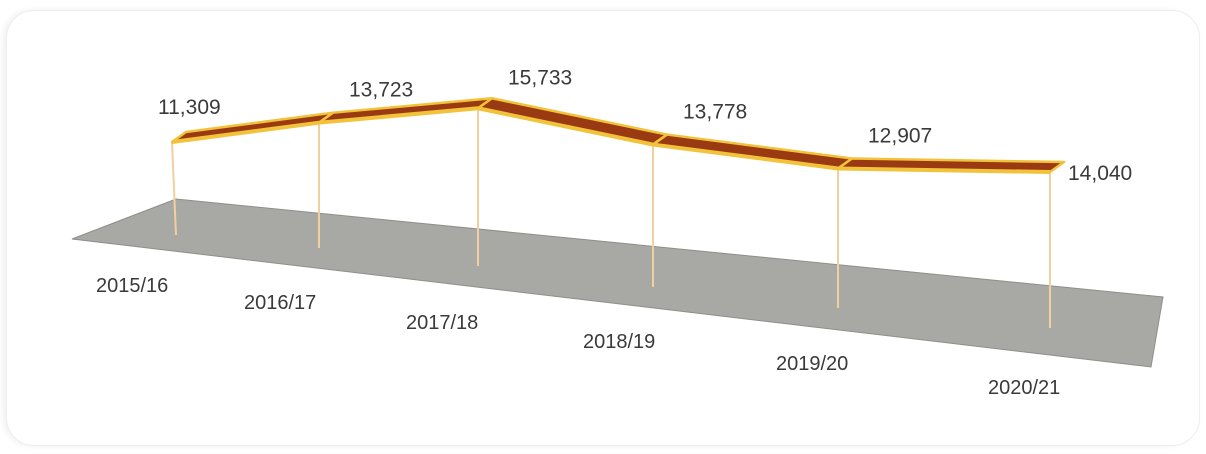 The height and width of the screenshot is (454, 1206). Describe the element at coordinates (132, 286) in the screenshot. I see `category-label-2015/16: 2015/16` at that location.